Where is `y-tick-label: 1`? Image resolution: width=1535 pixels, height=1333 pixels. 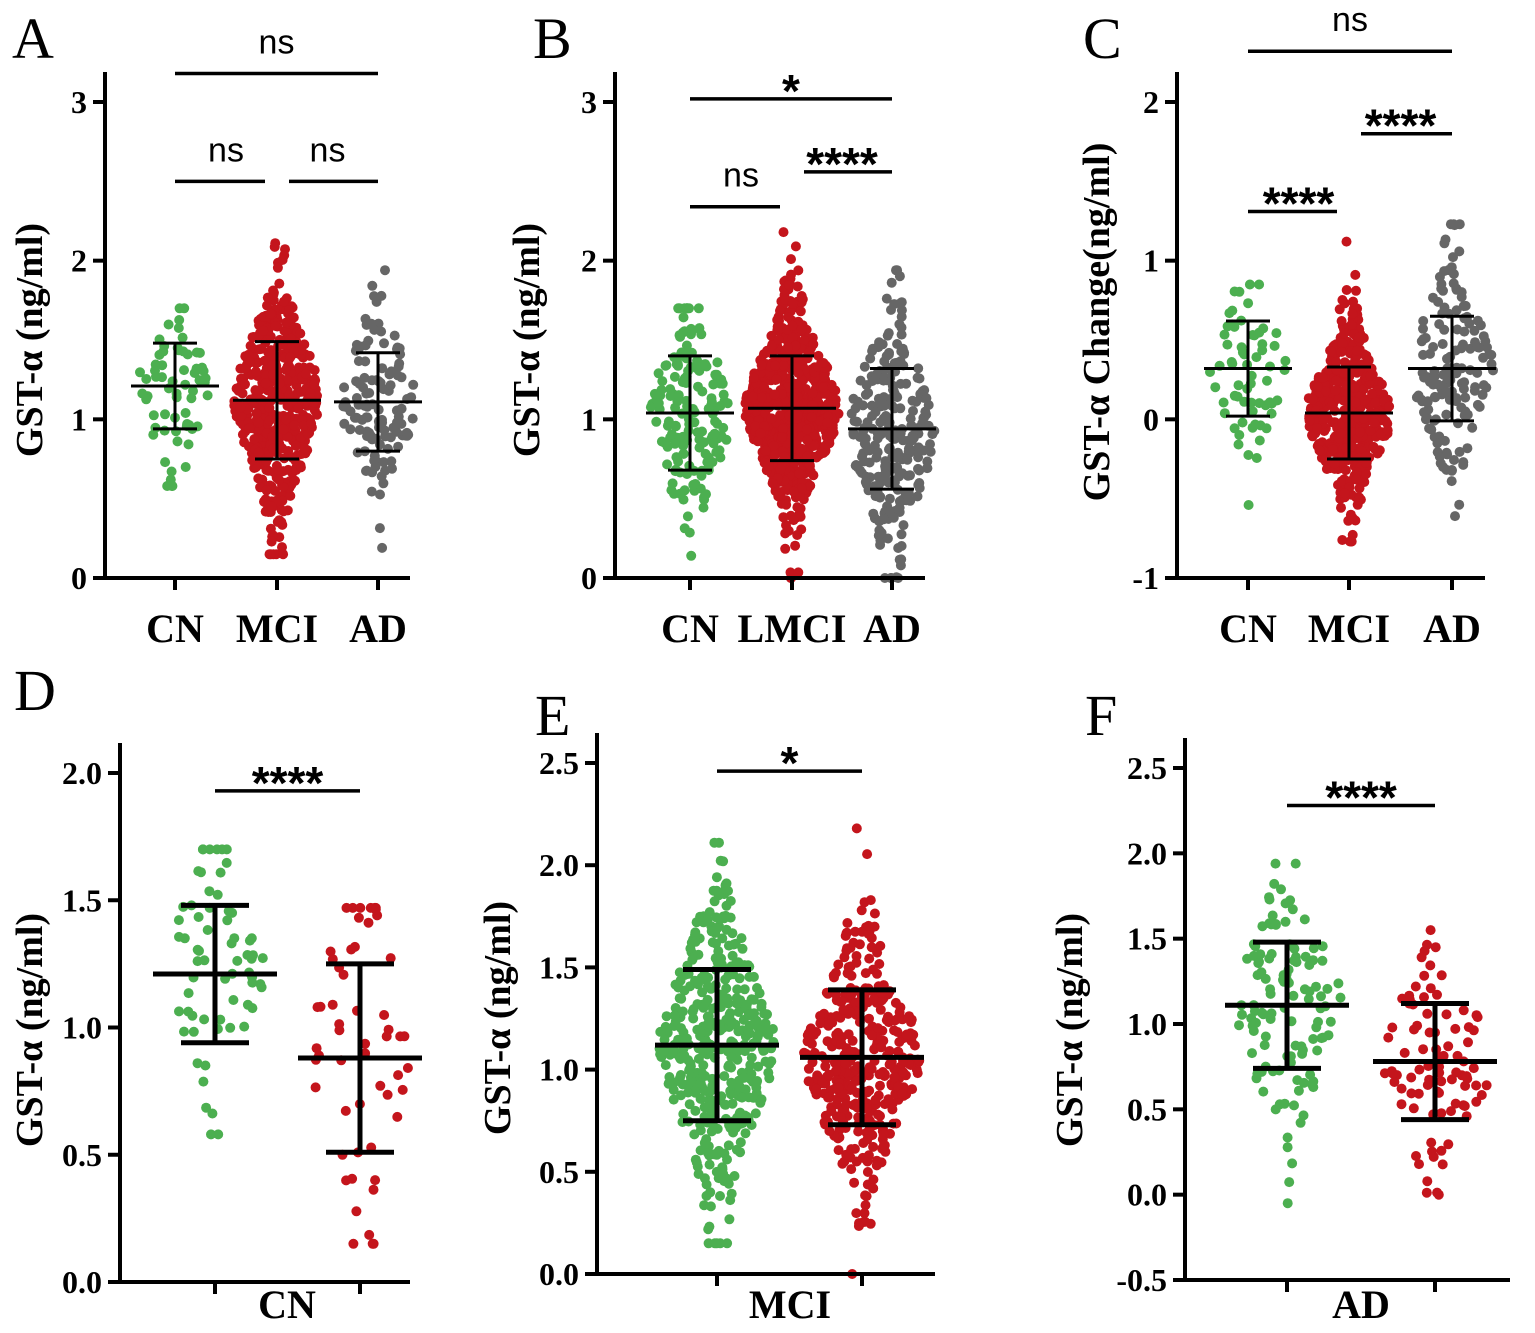
y-tick-label: 1 is located at coordinates (1151, 261).